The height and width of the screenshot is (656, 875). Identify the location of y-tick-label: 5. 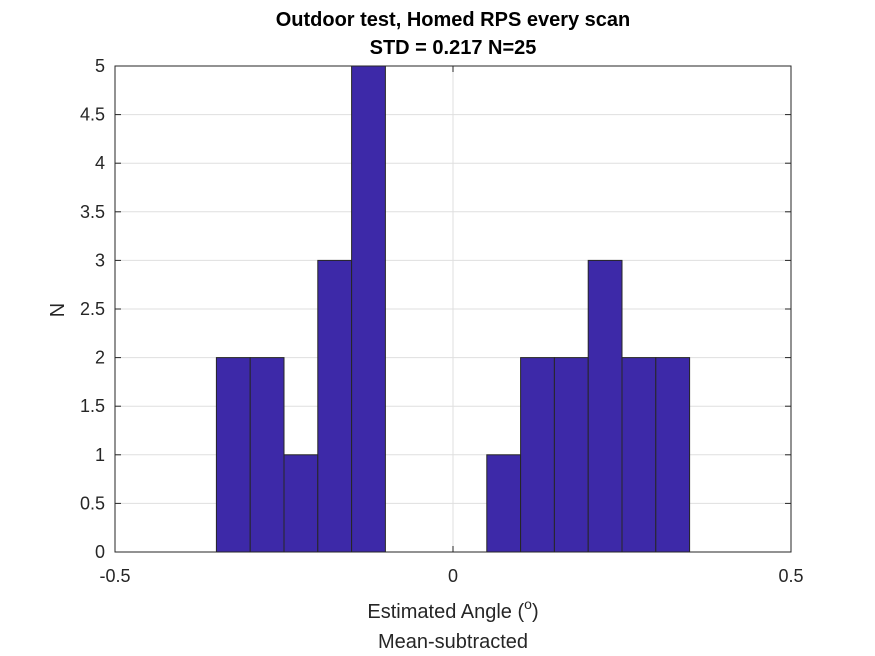
(100, 66).